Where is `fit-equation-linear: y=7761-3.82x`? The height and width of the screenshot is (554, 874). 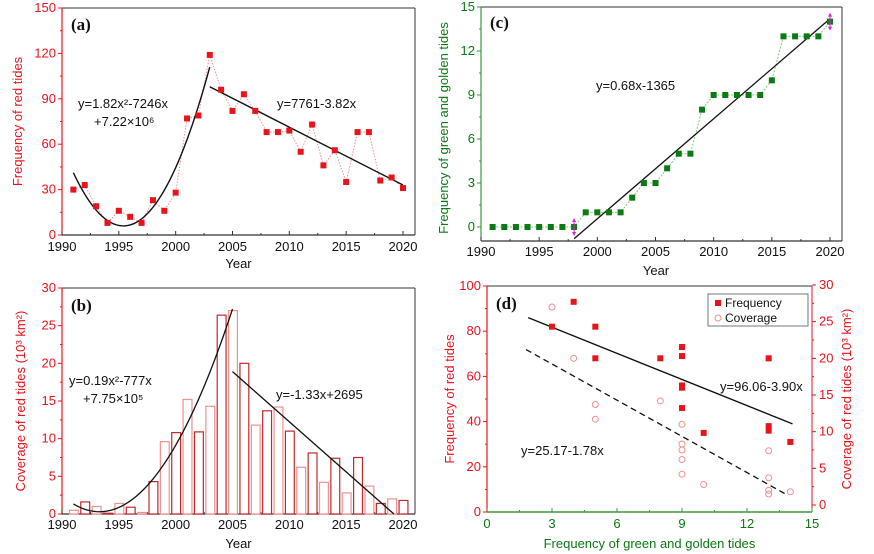 fit-equation-linear: y=7761-3.82x is located at coordinates (317, 103).